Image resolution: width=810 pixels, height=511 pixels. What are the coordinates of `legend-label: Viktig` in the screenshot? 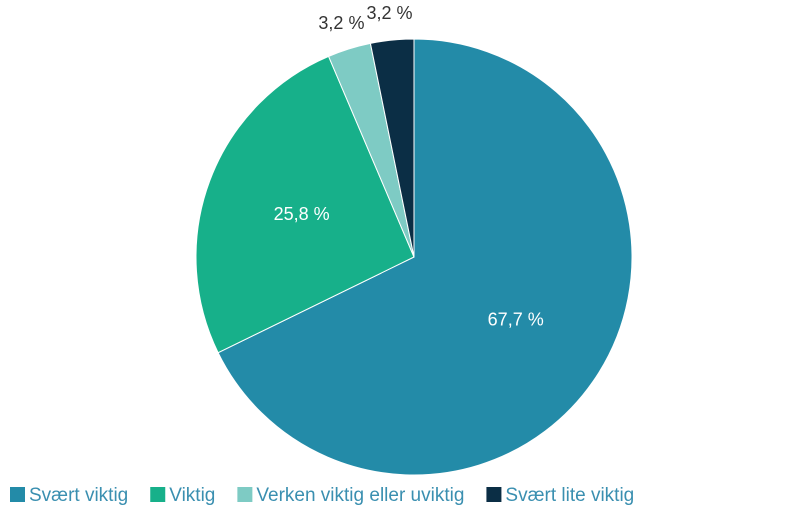 It's located at (192, 495).